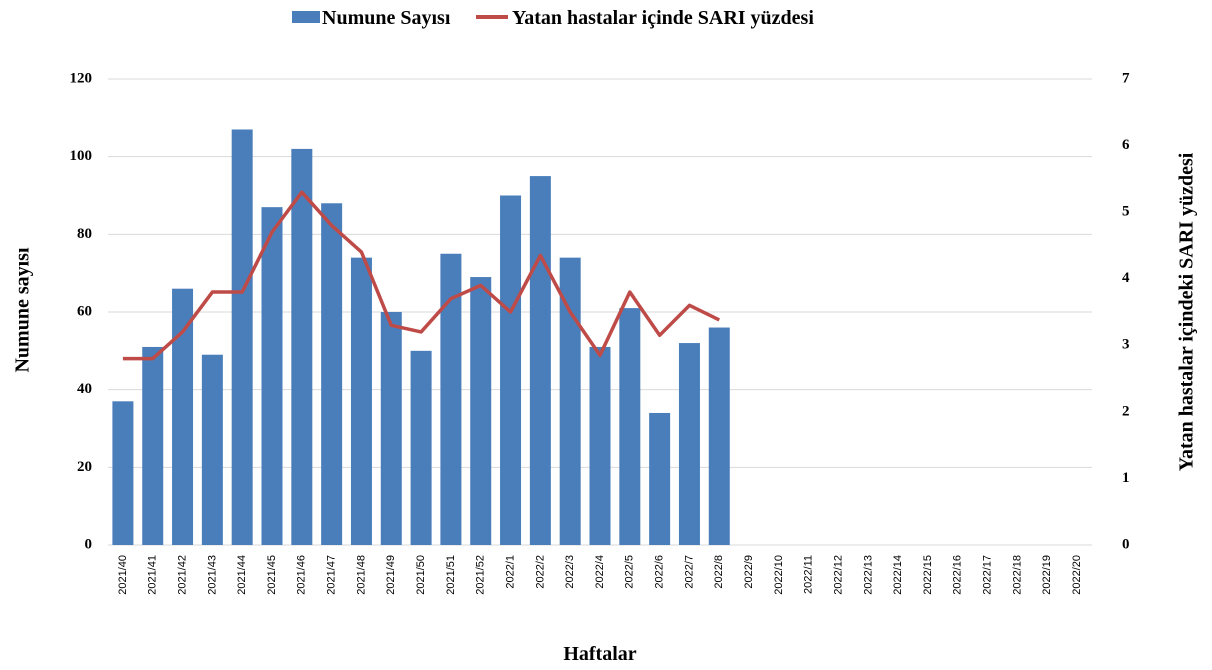 The height and width of the screenshot is (670, 1212). I want to click on y-tick-label: 0, so click(89, 544).